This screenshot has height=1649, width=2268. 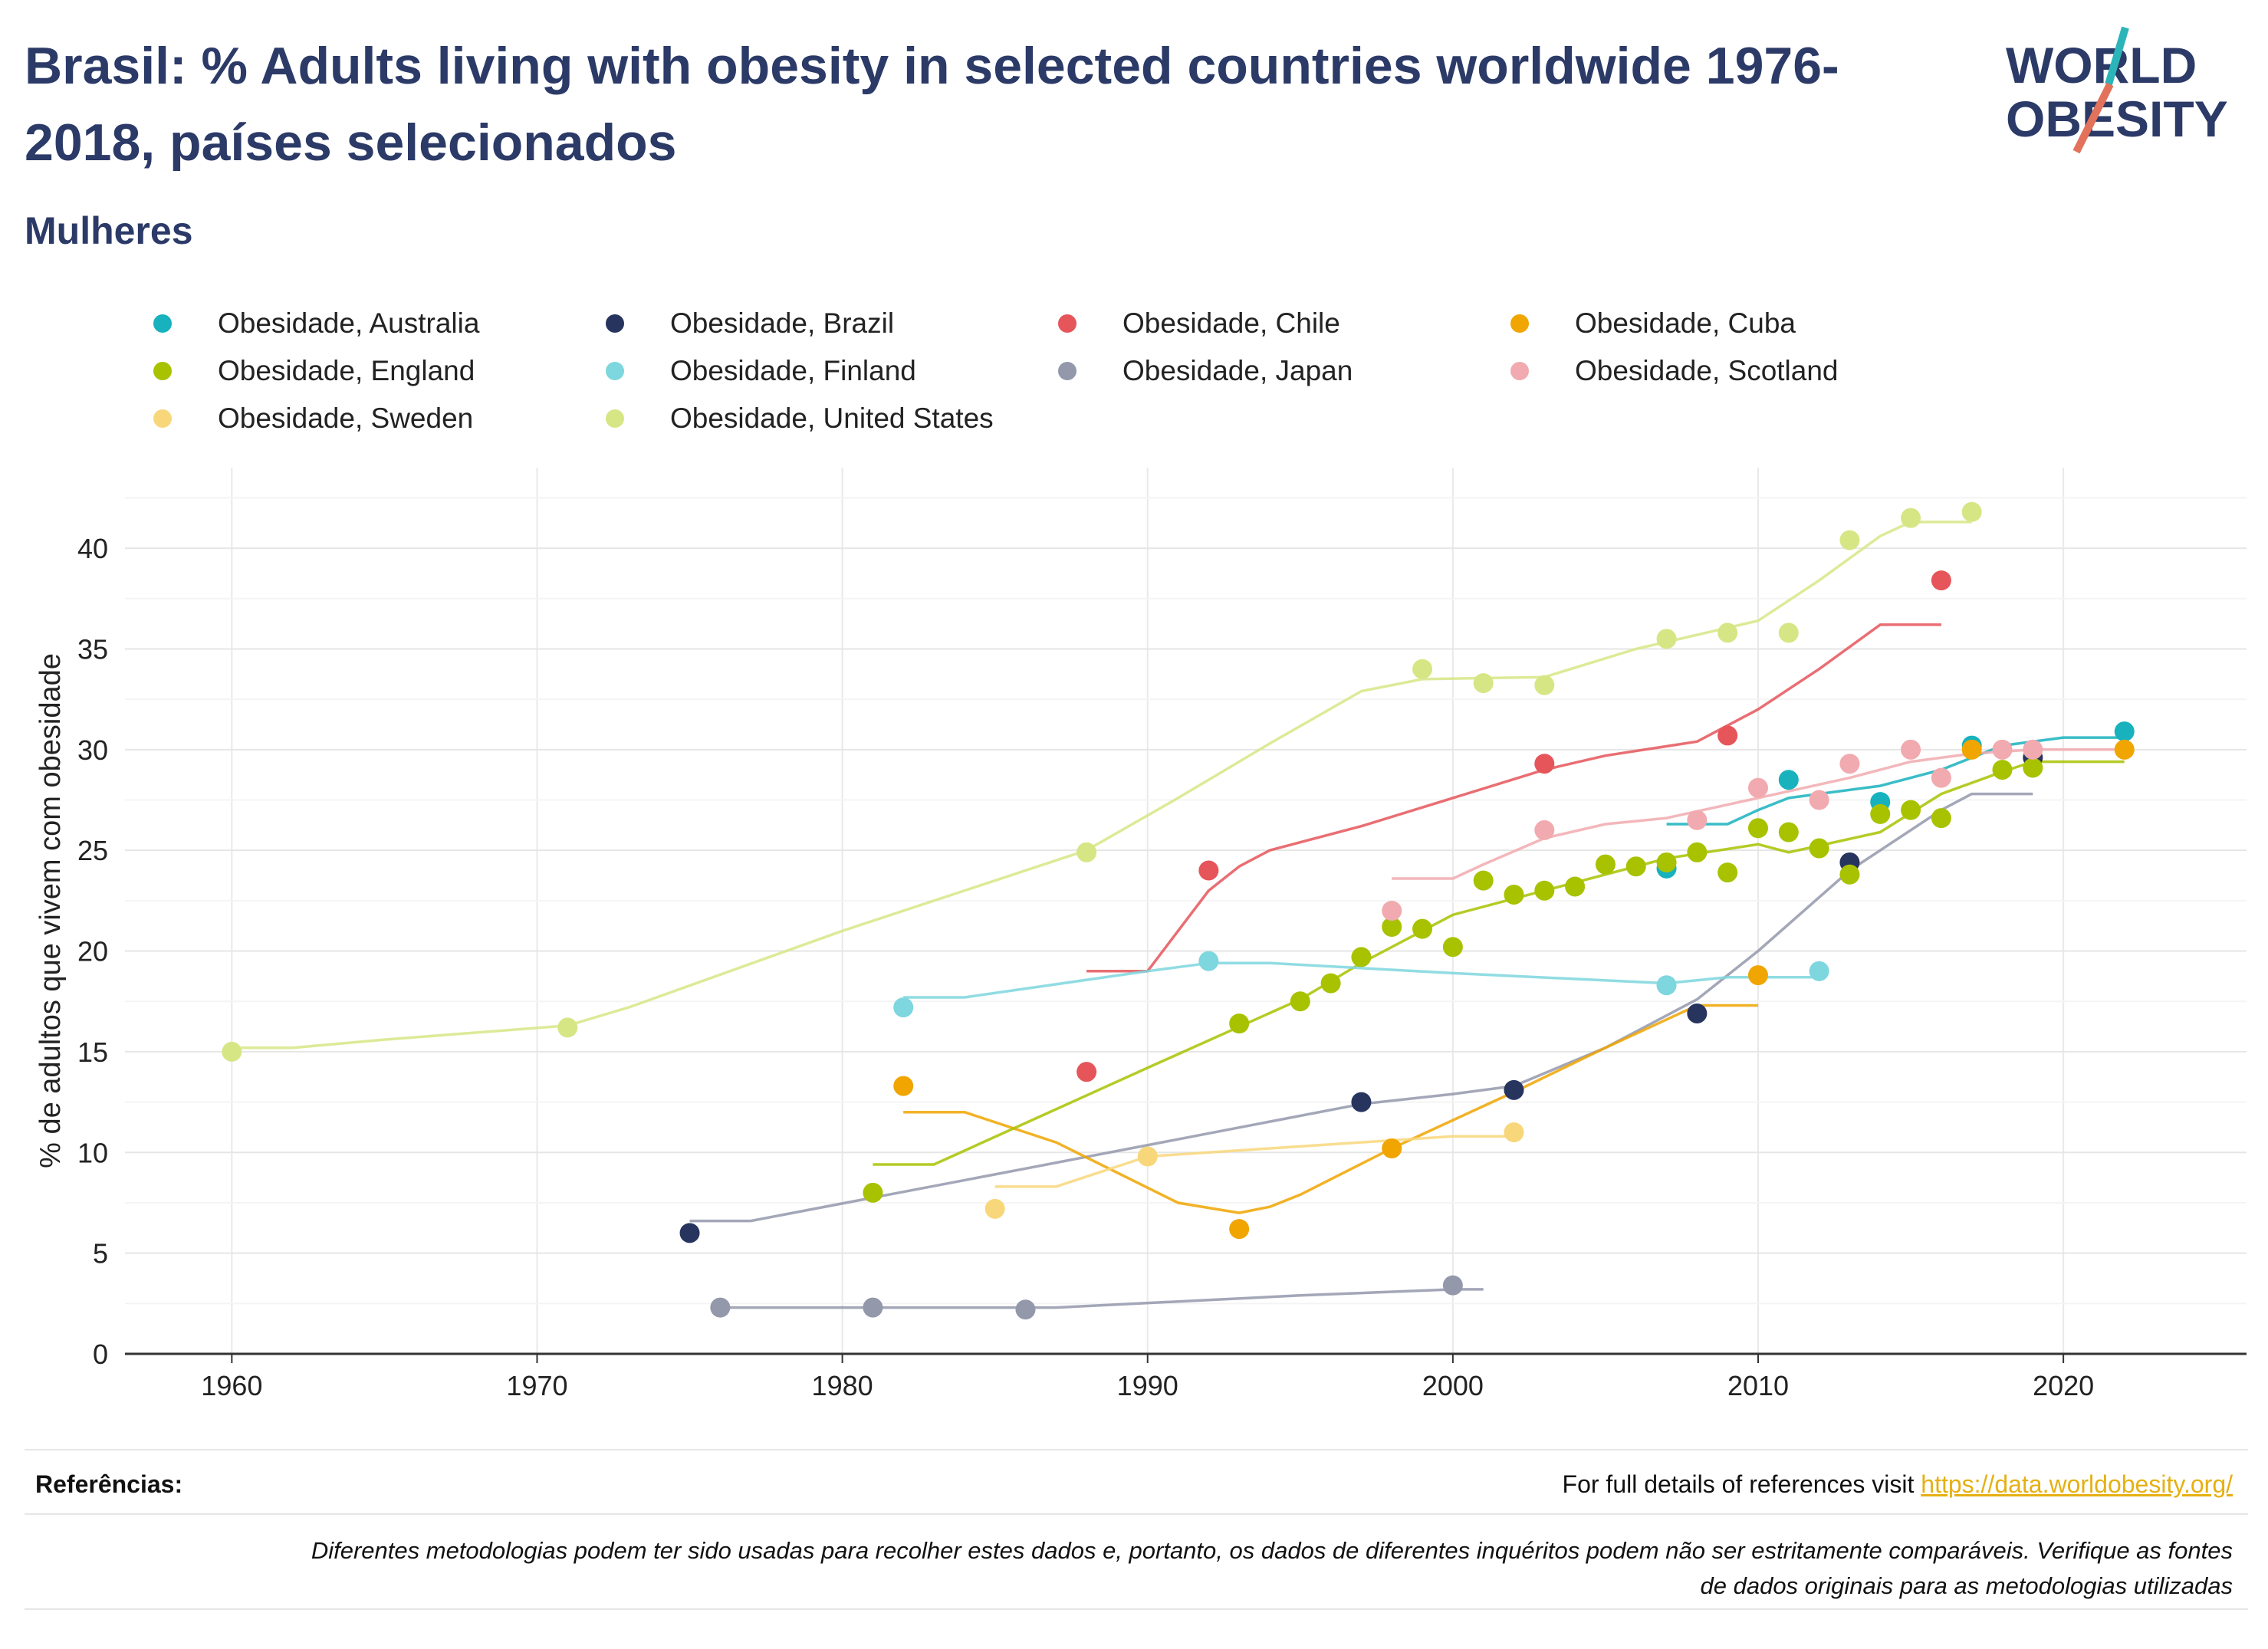 I want to click on y-axis-title: % de adultos que vivem com obesidade, so click(x=51, y=910).